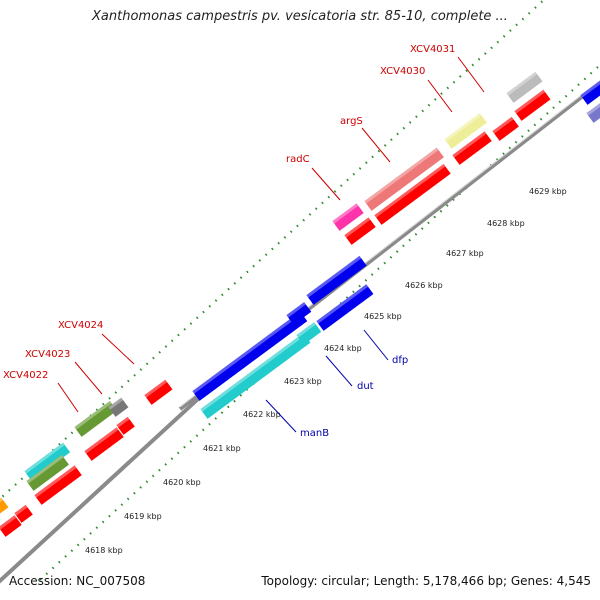  Describe the element at coordinates (303, 381) in the screenshot. I see `kbp-tick-label: 4623 kbp` at that location.